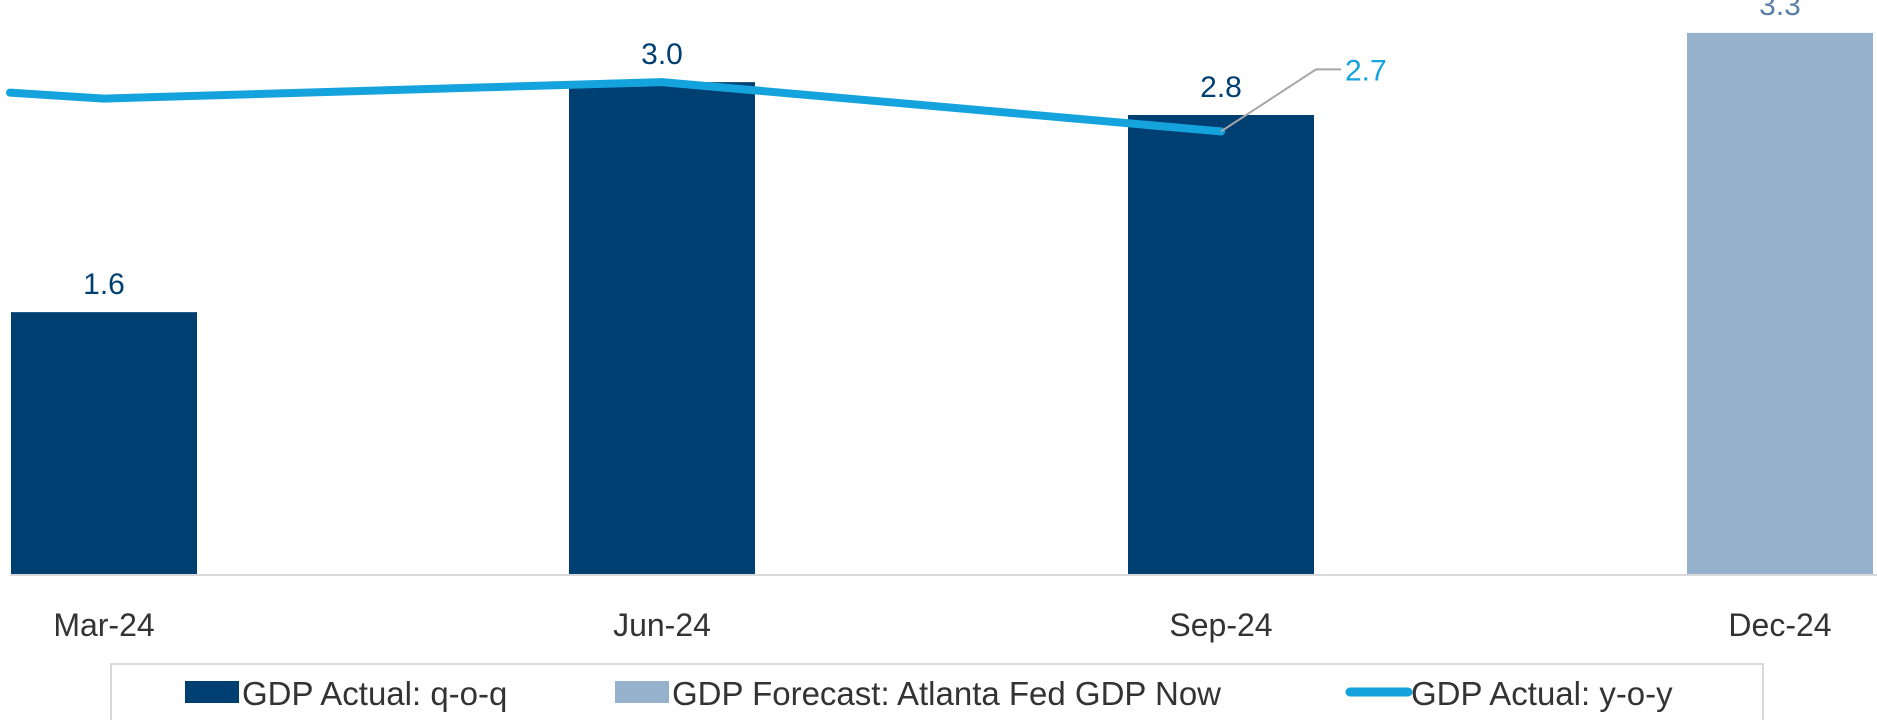  Describe the element at coordinates (212, 692) in the screenshot. I see `legend-swatch-actual-qoq` at that location.